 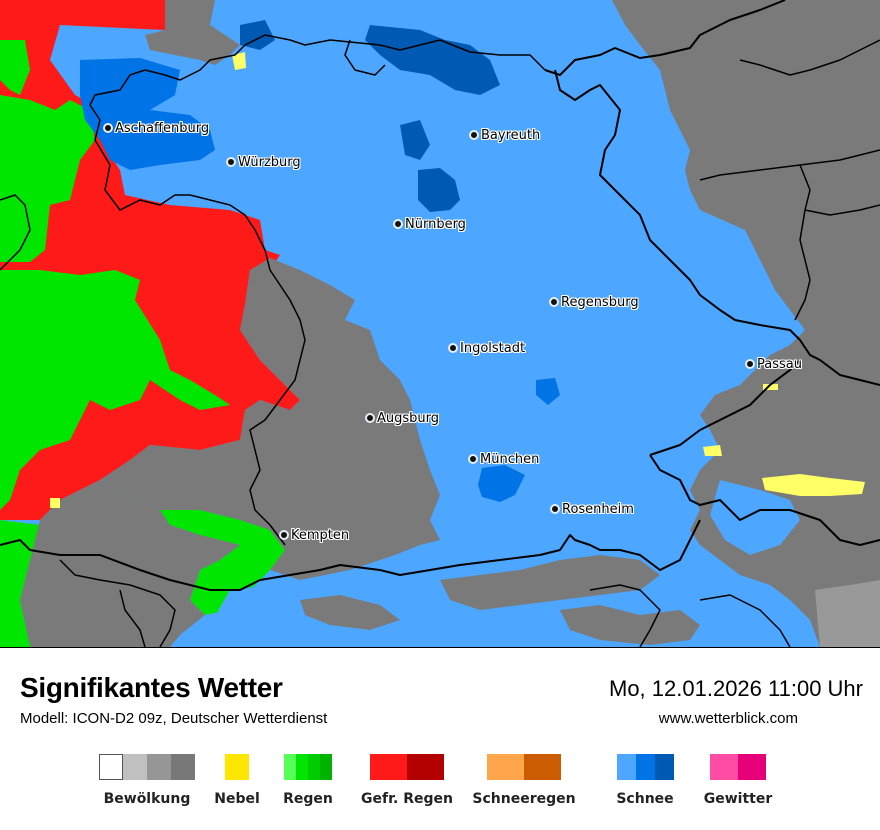 What do you see at coordinates (626, 767) in the screenshot?
I see `swatch-snow-light` at bounding box center [626, 767].